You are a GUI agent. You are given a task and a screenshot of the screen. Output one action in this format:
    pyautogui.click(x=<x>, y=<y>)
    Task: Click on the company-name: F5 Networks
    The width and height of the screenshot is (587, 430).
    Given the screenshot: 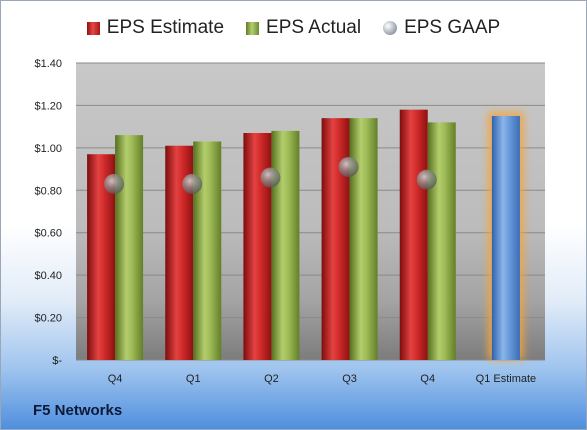 What is the action you would take?
    pyautogui.click(x=78, y=410)
    